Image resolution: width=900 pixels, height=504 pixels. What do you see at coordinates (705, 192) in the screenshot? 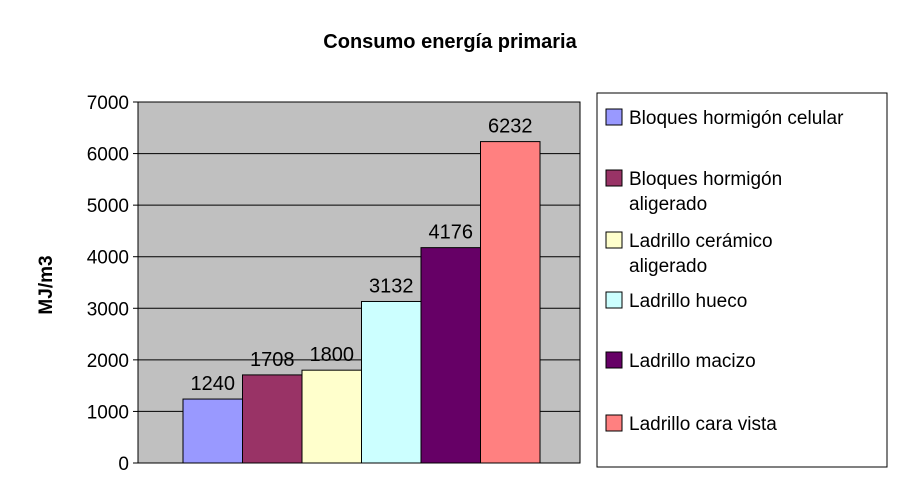
I see `legend-label: Bloques hormigón aligerado` at bounding box center [705, 192].